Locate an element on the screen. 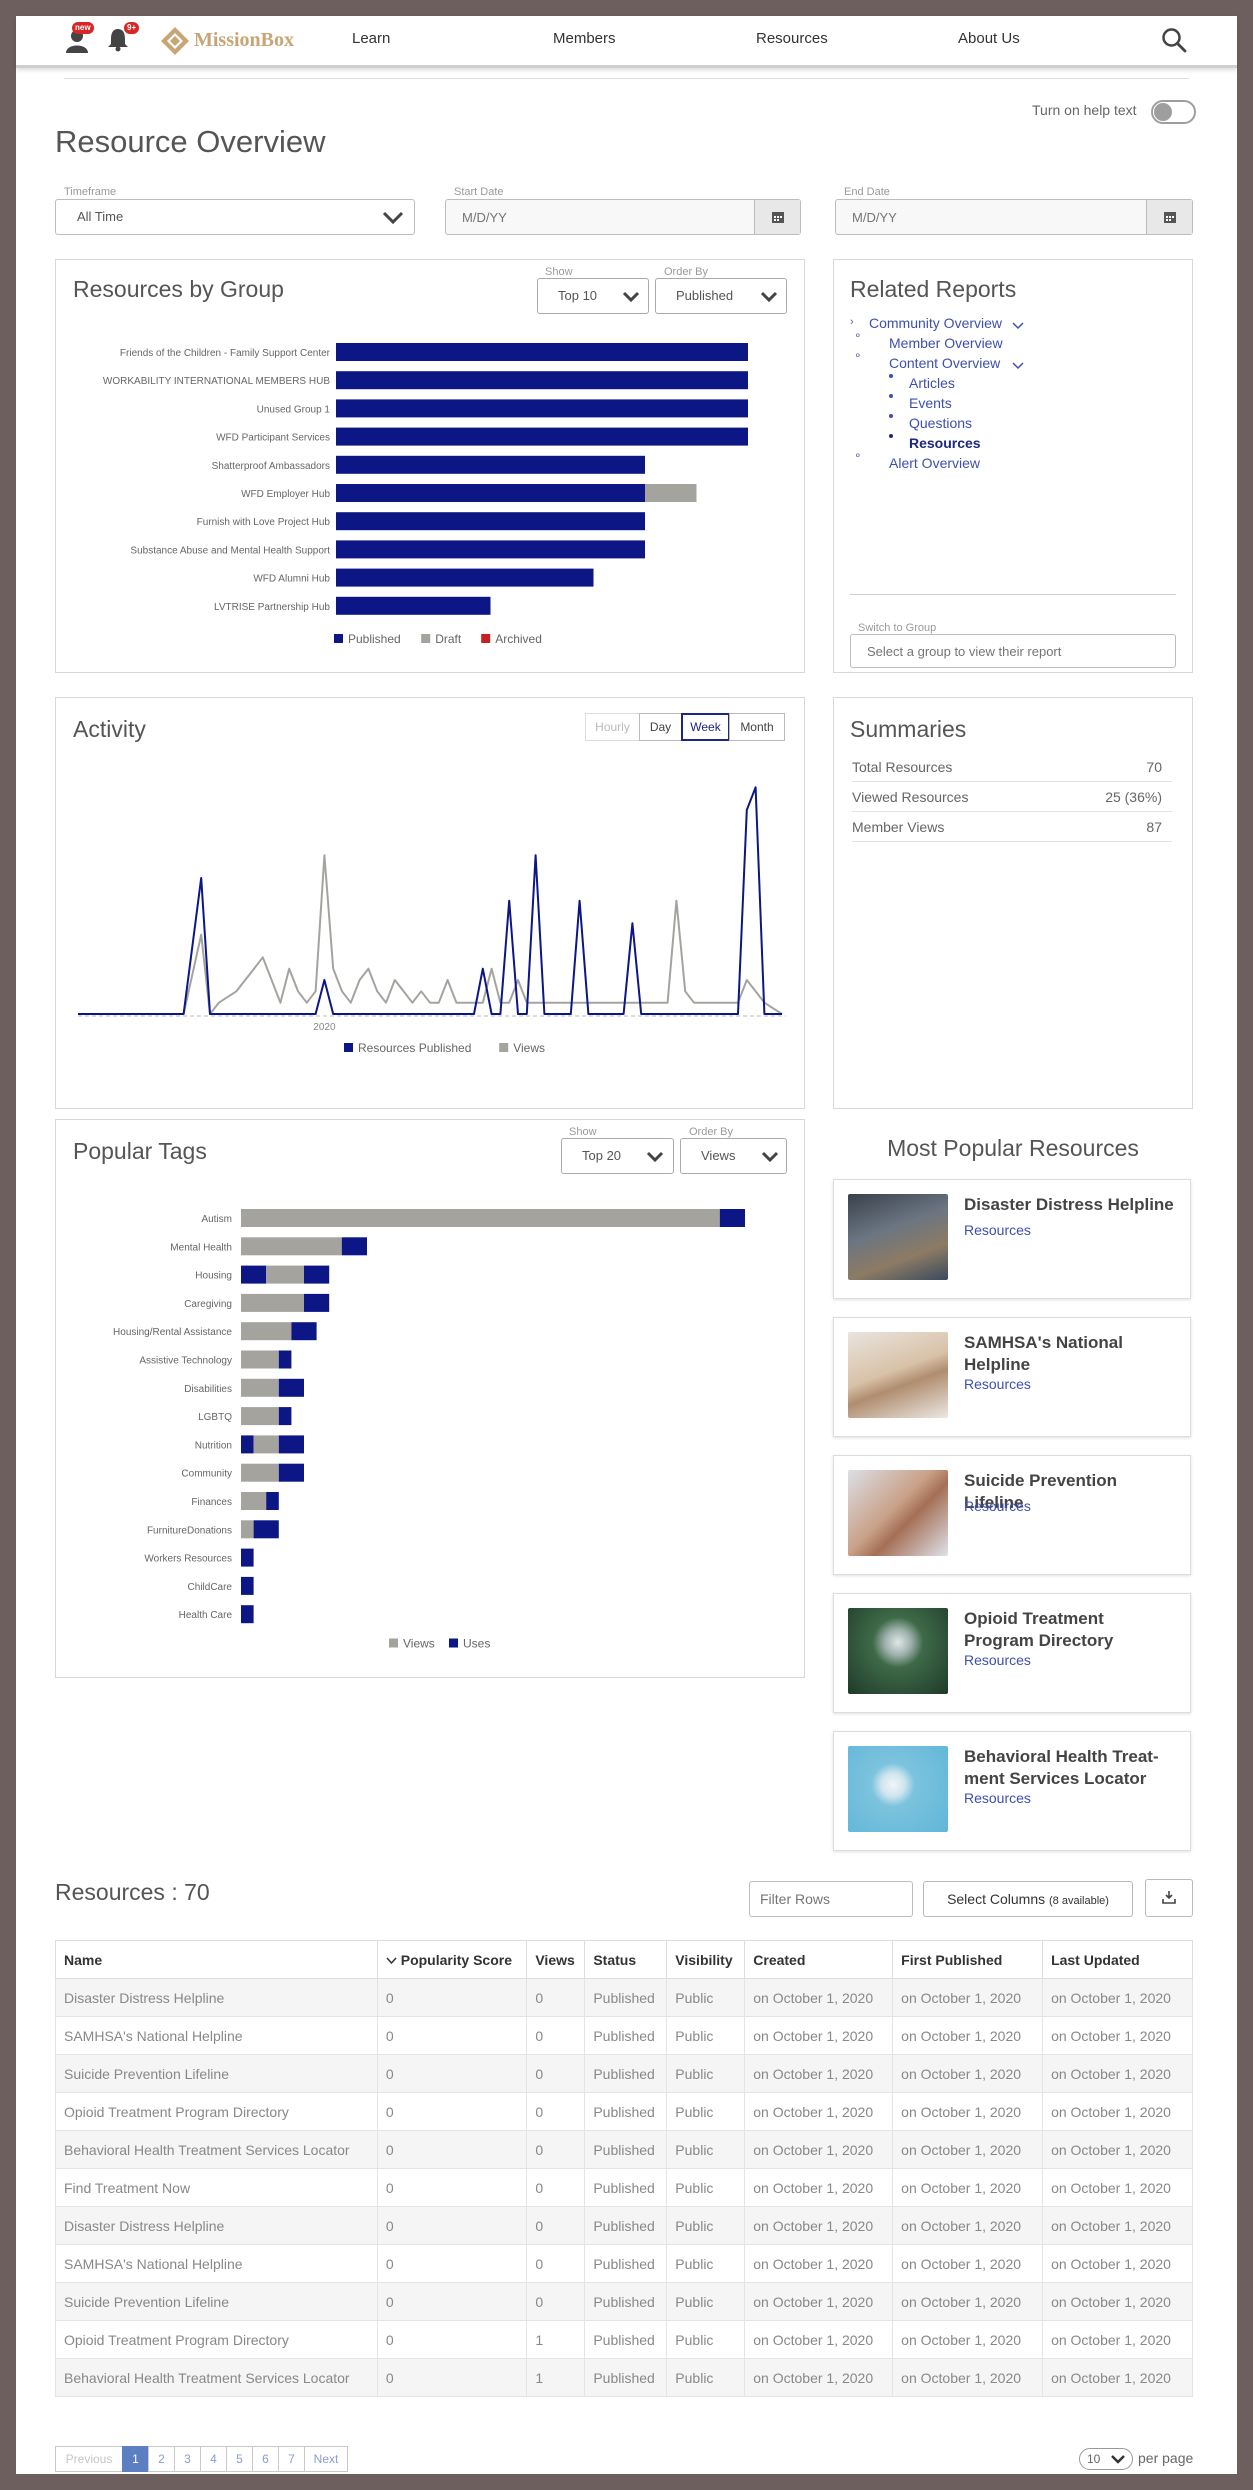 This screenshot has width=1253, height=2490. page-button-1: 1 is located at coordinates (135, 2459).